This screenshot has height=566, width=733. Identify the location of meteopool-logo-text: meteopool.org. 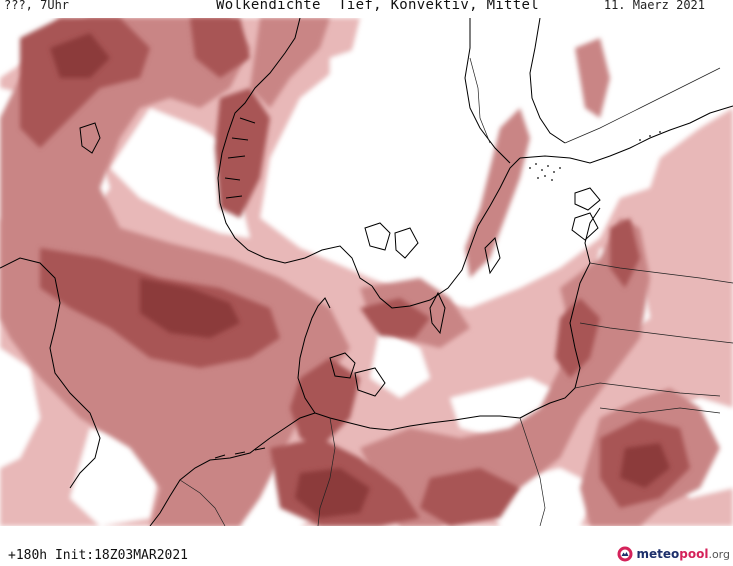
(683, 554).